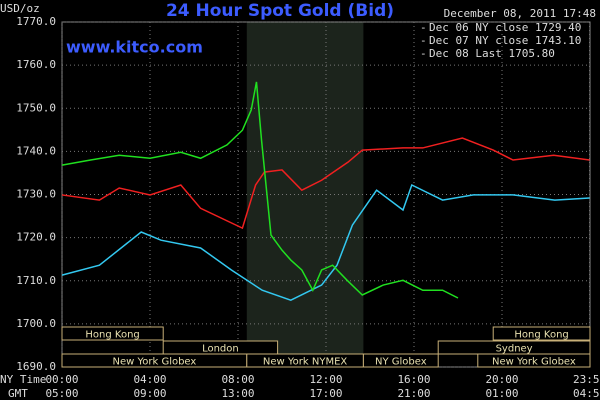  What do you see at coordinates (36, 280) in the screenshot?
I see `y-tick-label: 1710.0` at bounding box center [36, 280].